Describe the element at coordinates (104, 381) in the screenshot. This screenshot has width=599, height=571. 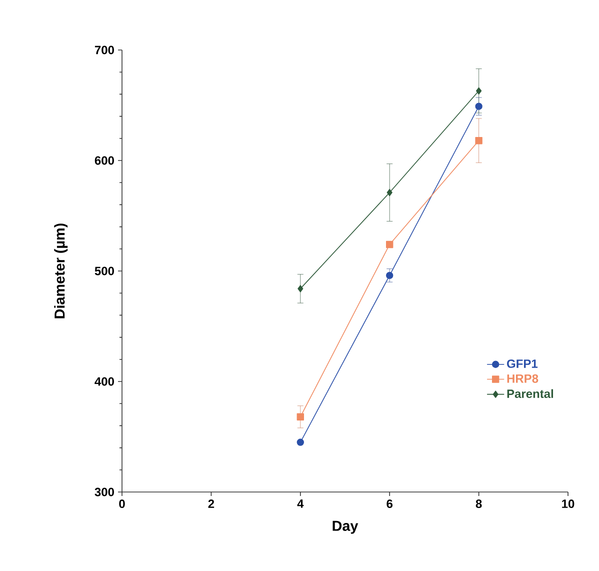
I see `y-tick-label: 400` at that location.